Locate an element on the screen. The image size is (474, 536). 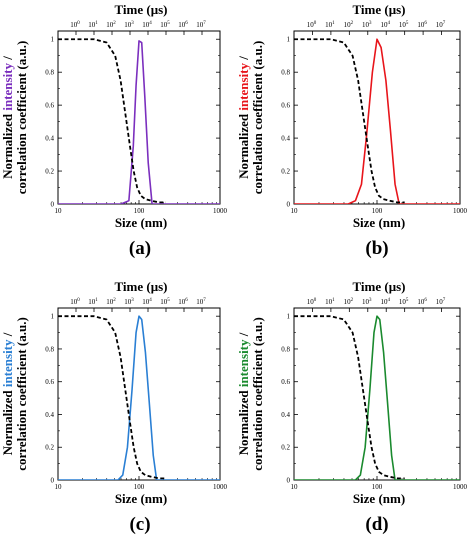
x2-tick-exp: 5 is located at coordinates (168, 23).